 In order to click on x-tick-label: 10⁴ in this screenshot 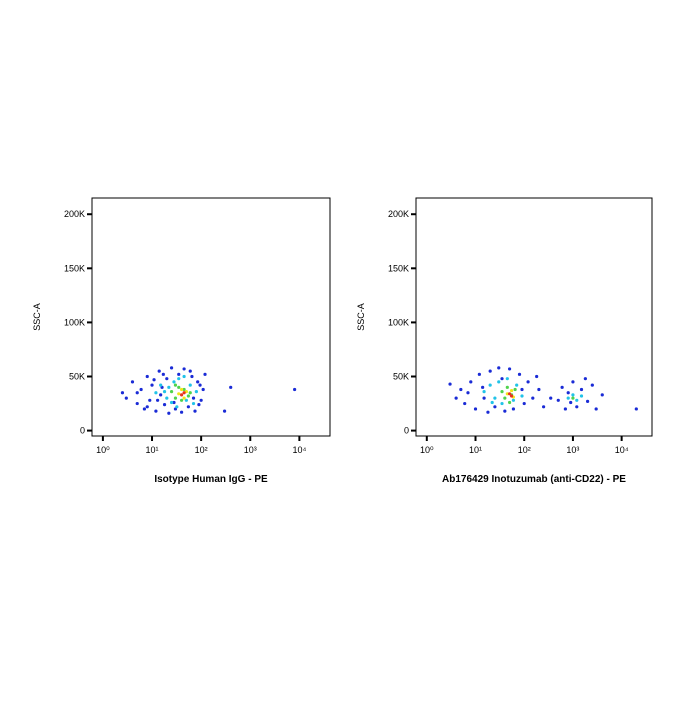, I will do `click(622, 450)`.